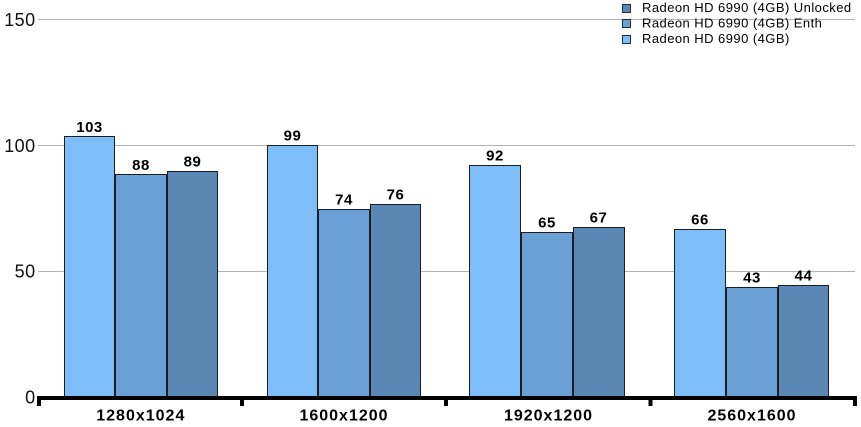 Image resolution: width=861 pixels, height=427 pixels. Describe the element at coordinates (344, 200) in the screenshot. I see `svg-text: 74` at that location.